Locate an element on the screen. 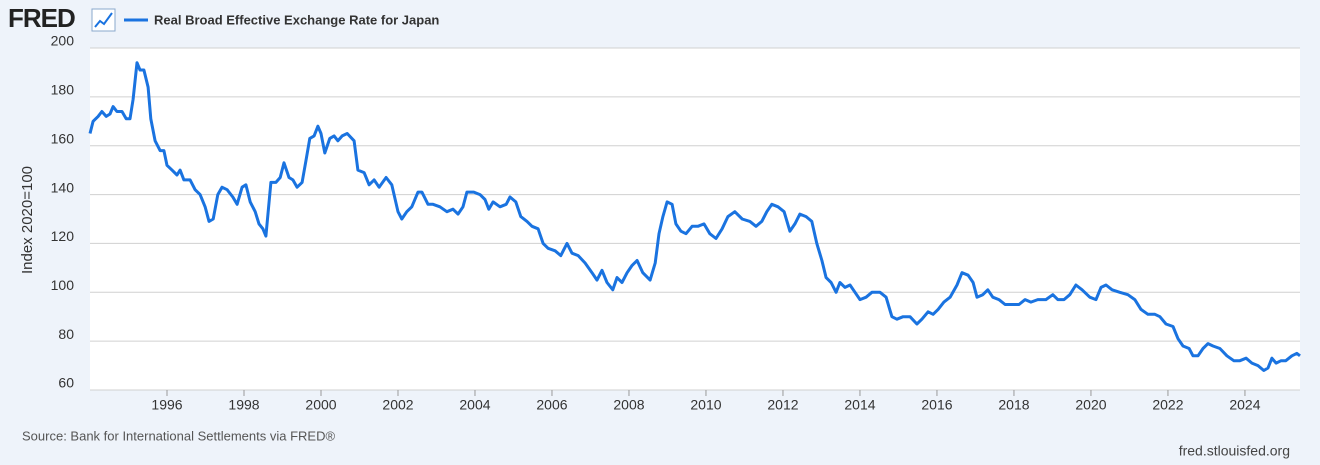 The width and height of the screenshot is (1320, 465). site-url: fred.stlouisfed.org is located at coordinates (1234, 451).